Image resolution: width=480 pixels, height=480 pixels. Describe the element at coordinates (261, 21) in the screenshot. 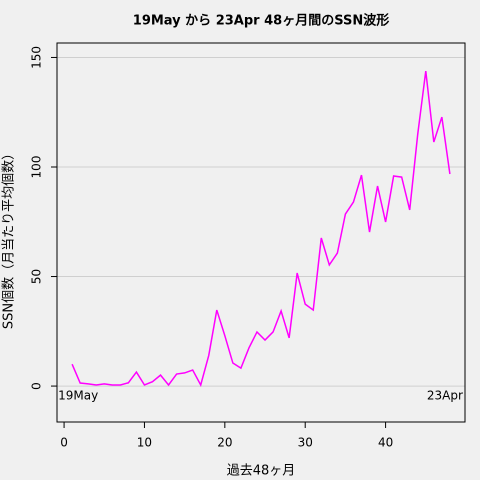

I see `chart-title: 19May から 23Apr 48ヶ月間のSSN波形` at that location.